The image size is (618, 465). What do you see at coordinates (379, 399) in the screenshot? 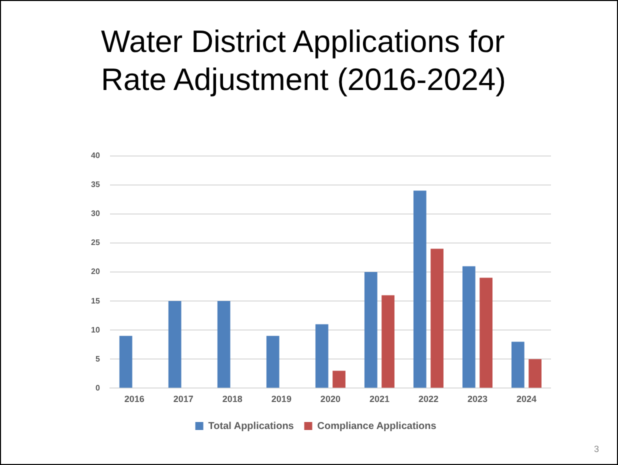
I see `x-tick-label: 2021` at bounding box center [379, 399].